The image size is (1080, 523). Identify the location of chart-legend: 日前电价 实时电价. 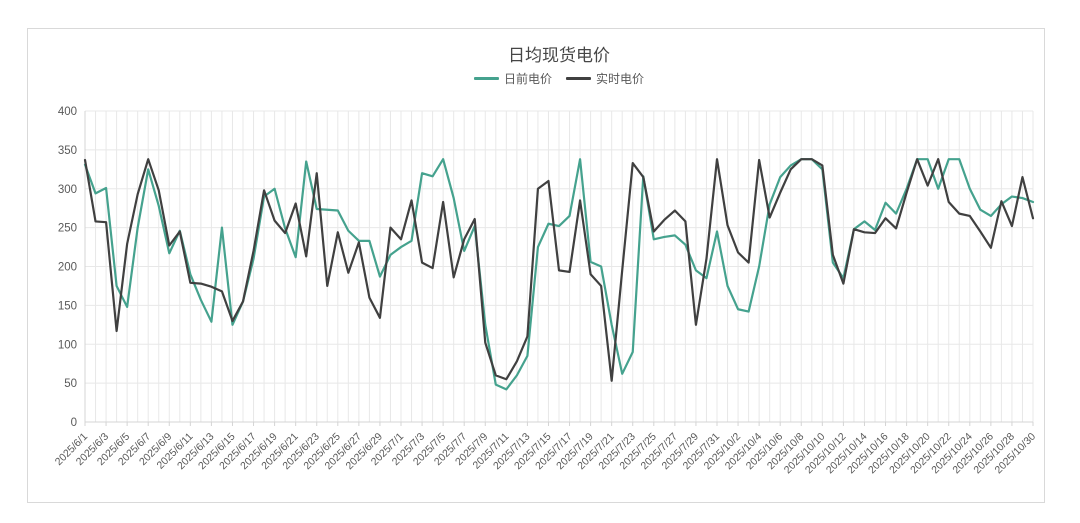
(558, 78).